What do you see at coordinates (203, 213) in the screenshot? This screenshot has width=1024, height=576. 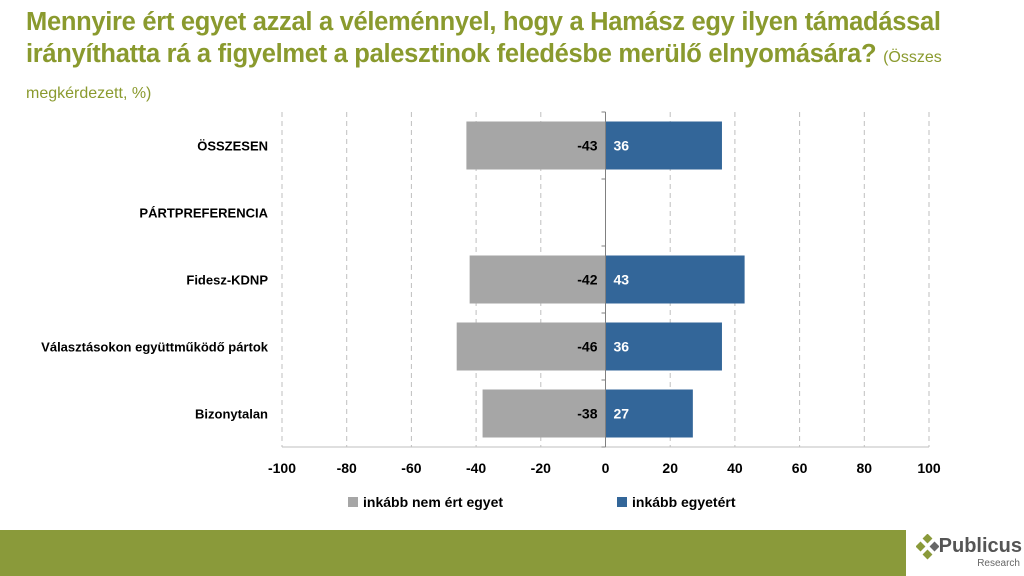 I see `category-label: PÁRTPREFERENCIA` at bounding box center [203, 213].